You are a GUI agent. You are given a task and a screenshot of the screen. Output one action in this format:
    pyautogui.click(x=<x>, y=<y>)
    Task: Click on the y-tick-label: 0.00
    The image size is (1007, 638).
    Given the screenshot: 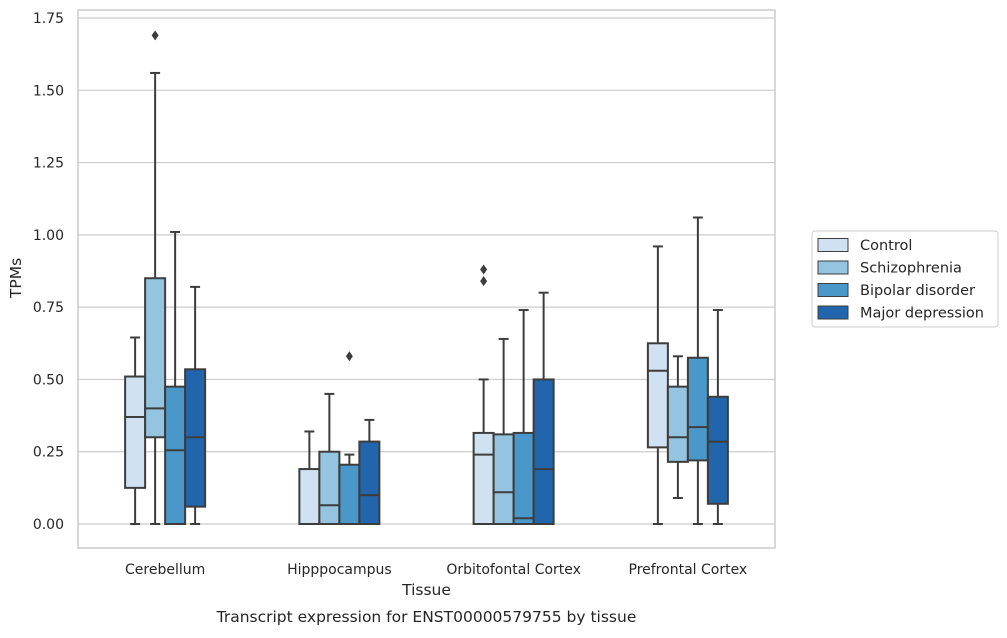 What is the action you would take?
    pyautogui.click(x=48, y=525)
    